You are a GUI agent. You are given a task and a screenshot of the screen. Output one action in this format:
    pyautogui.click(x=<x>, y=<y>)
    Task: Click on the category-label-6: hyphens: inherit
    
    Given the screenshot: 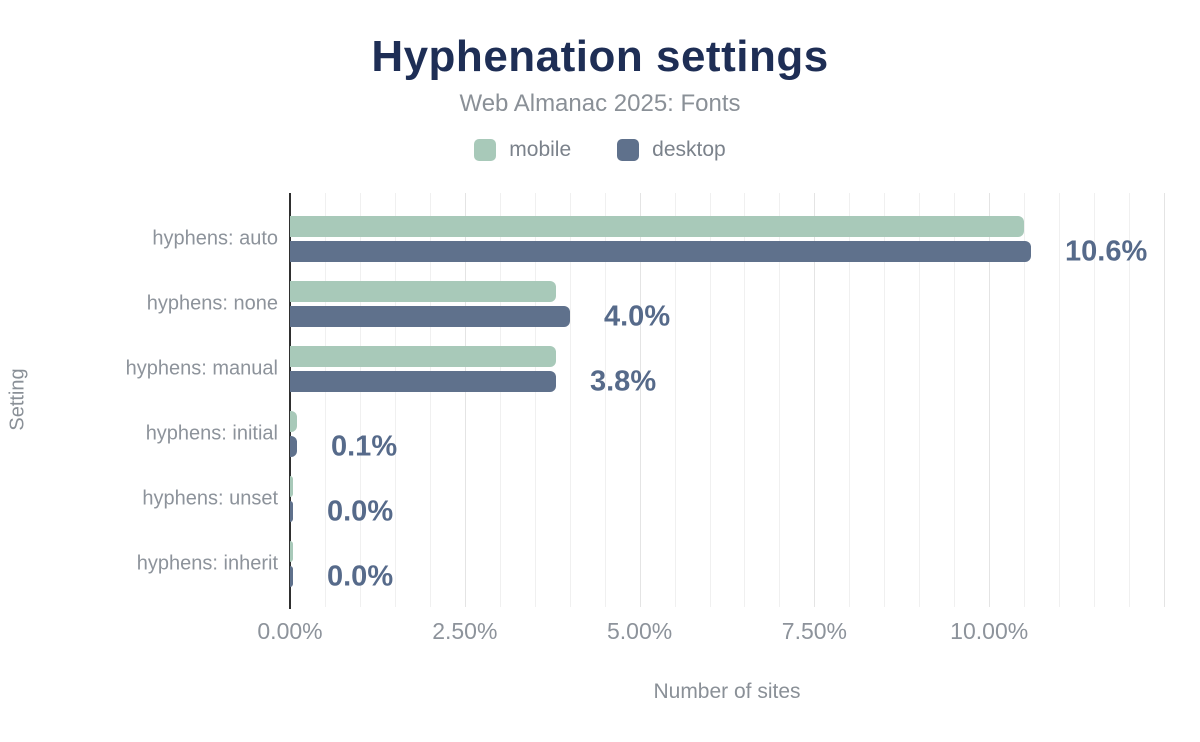 What is the action you would take?
    pyautogui.click(x=207, y=563)
    